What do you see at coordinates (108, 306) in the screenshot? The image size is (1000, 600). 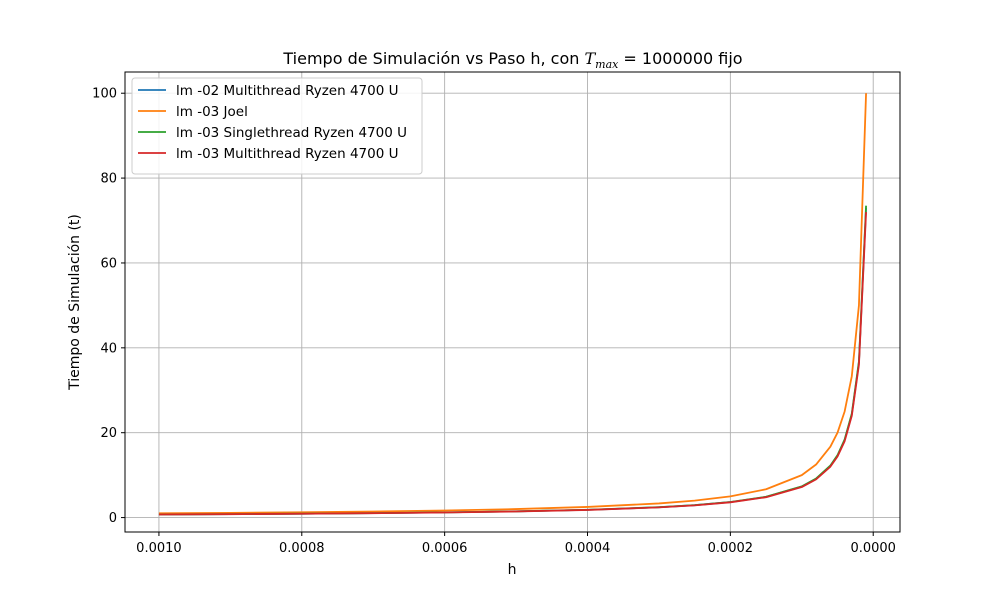 I see `y-axis-ticks: 0 20 40 60 80 100` at bounding box center [108, 306].